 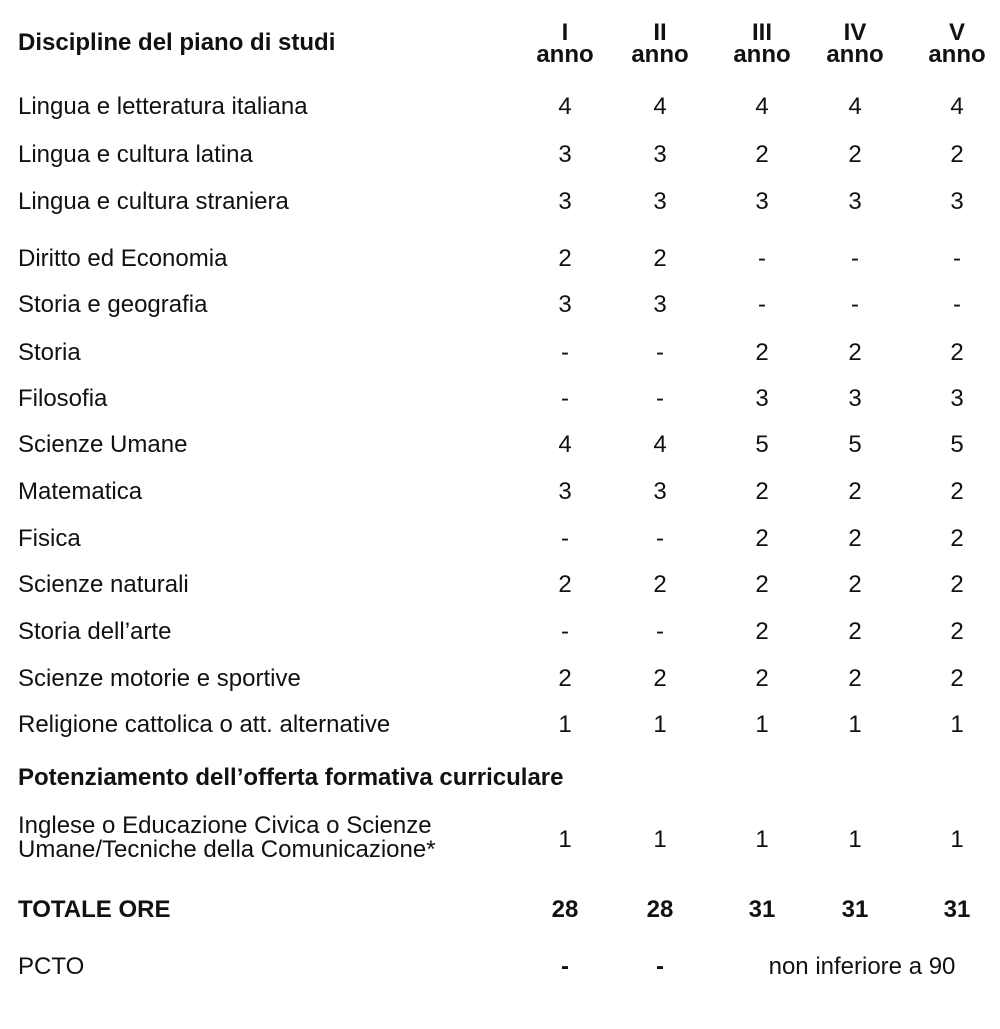 I want to click on extra-name: Umane/Tecniche della Comunicazione*, so click(x=227, y=849).